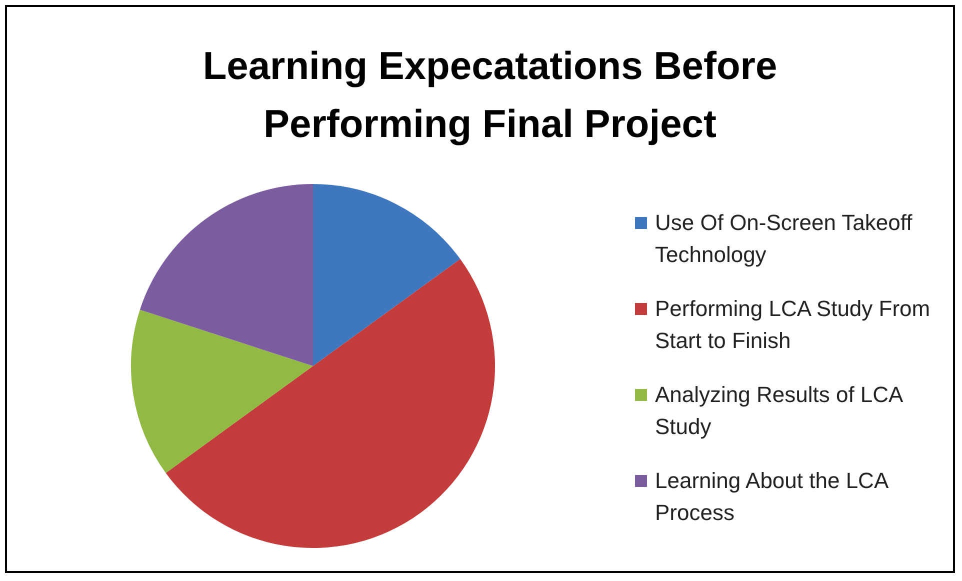 Image resolution: width=962 pixels, height=581 pixels. What do you see at coordinates (779, 411) in the screenshot?
I see `legend-label: Analyzing Results of LCA Study` at bounding box center [779, 411].